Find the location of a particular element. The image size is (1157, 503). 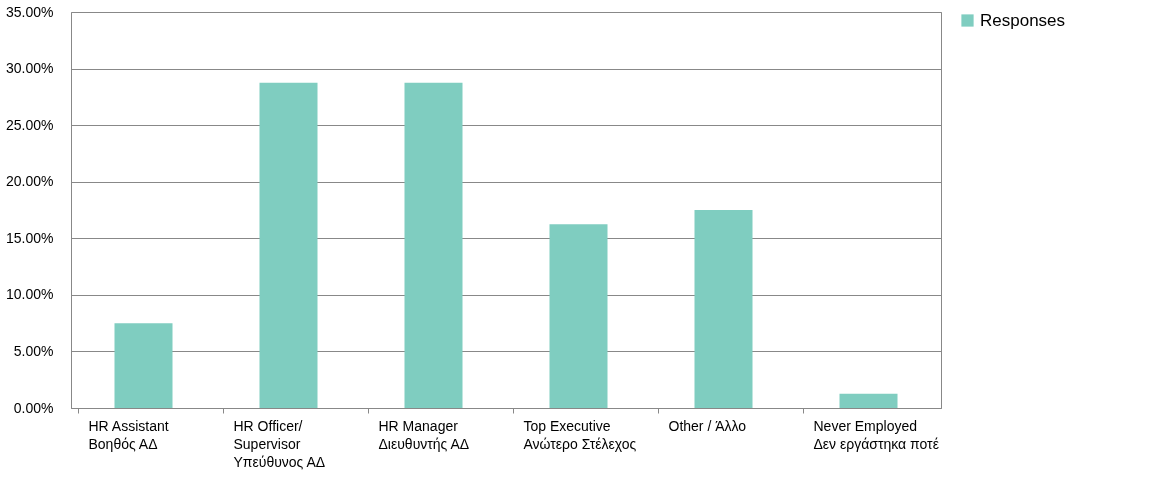

x-tick-label: HR Assistant Βοηθός ΑΔ is located at coordinates (128, 434).